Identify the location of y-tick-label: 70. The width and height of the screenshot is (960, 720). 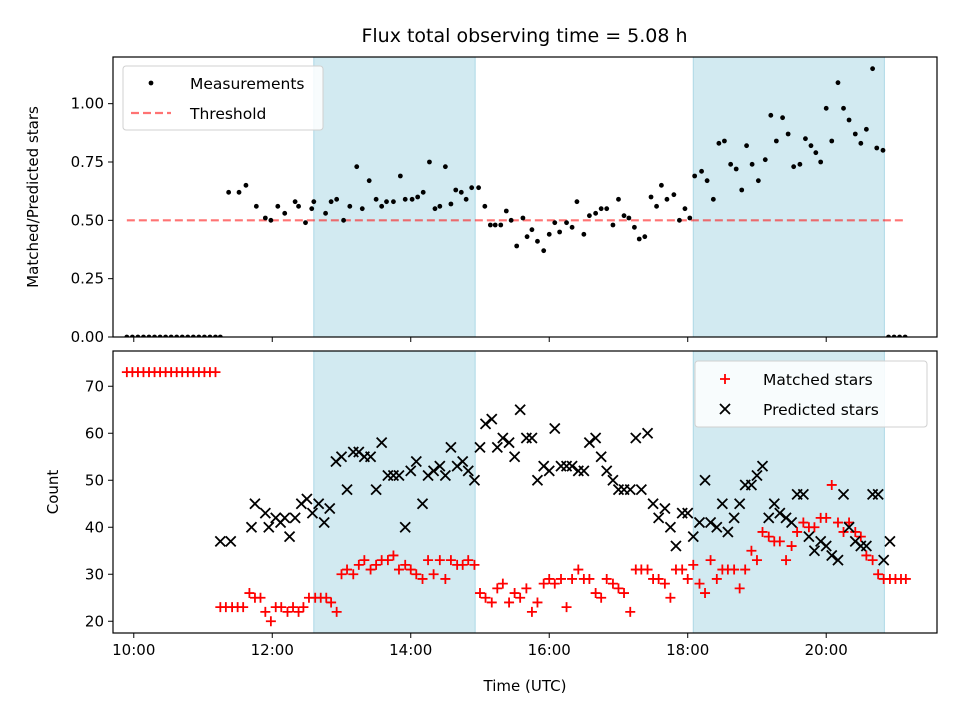
(94, 386).